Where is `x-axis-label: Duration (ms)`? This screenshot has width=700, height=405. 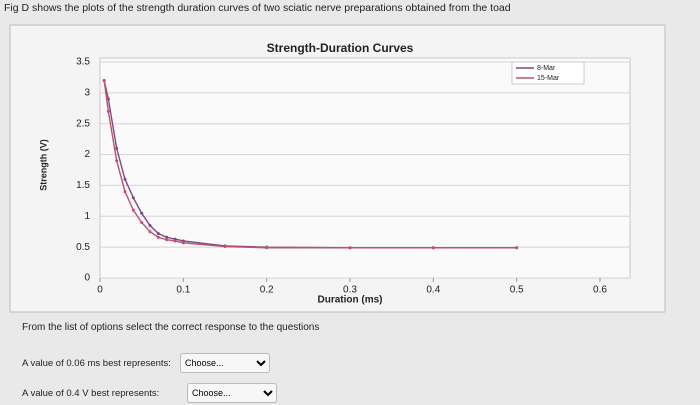 x-axis-label: Duration (ms) is located at coordinates (350, 300).